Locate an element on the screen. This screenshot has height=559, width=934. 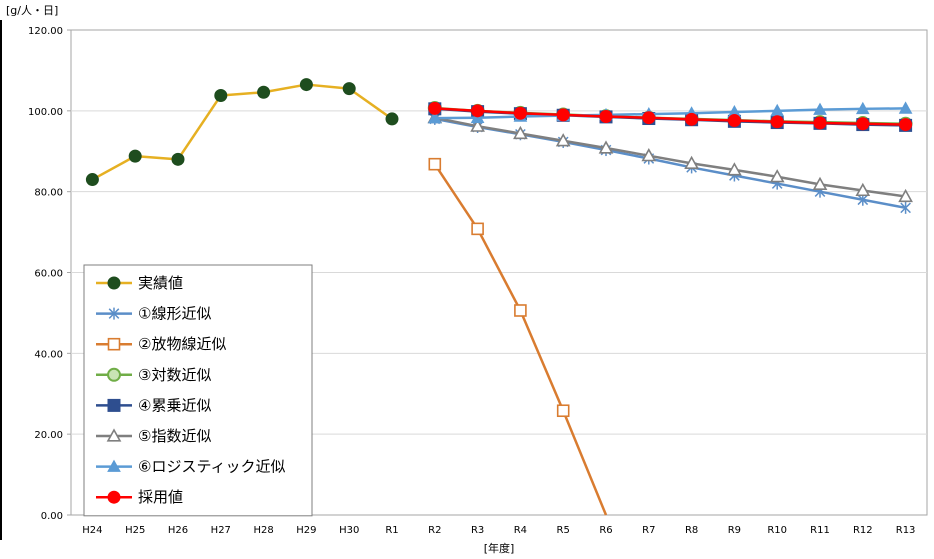
legend-item: ④累乗近似 is located at coordinates (153, 405).